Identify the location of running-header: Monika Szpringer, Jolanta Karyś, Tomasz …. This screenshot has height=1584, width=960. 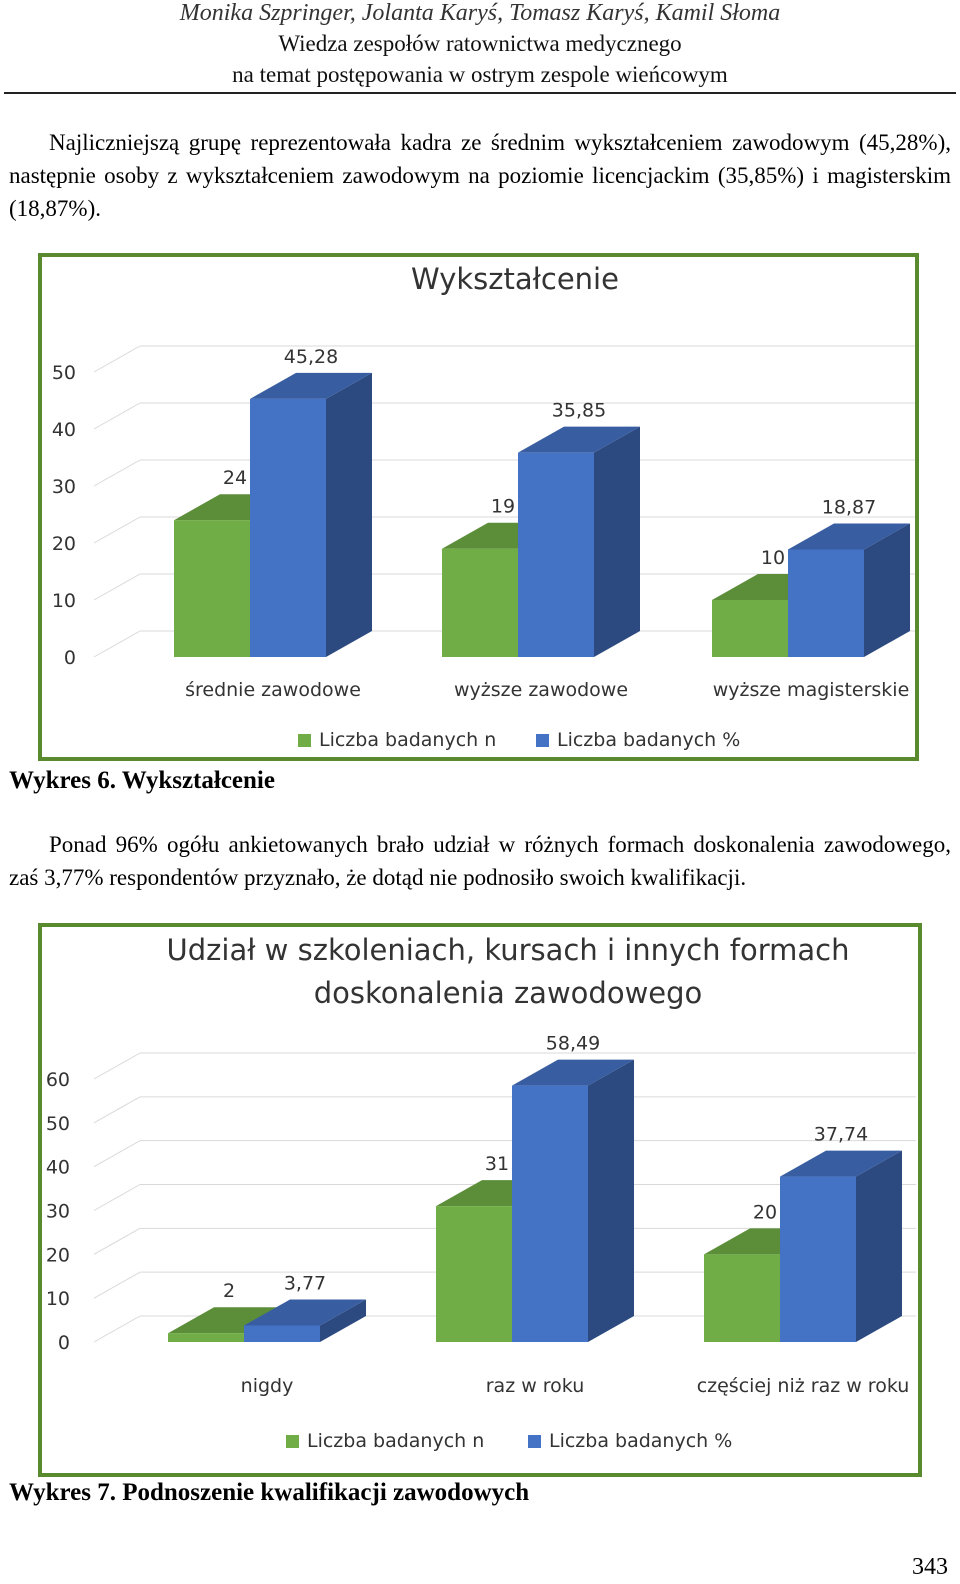
(480, 45).